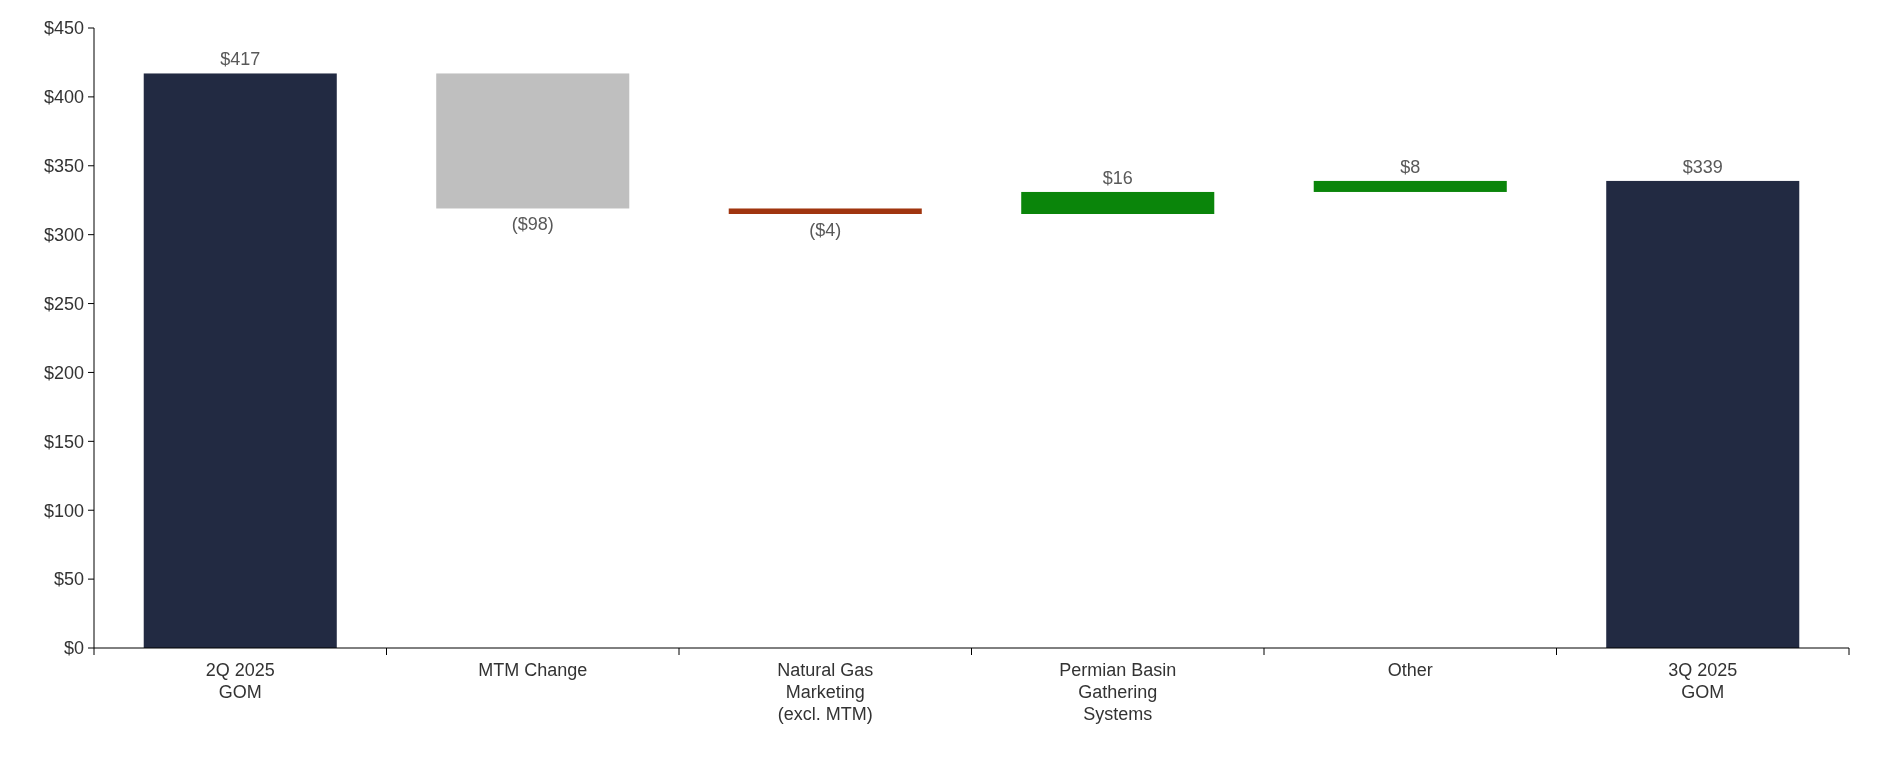 This screenshot has height=768, width=1877. Describe the element at coordinates (1118, 692) in the screenshot. I see `x-tick-label: Permian Basin Gathering Systems` at that location.